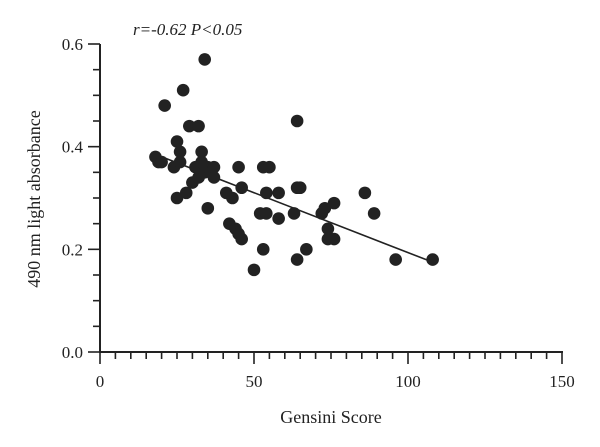 Image resolution: width=600 pixels, height=447 pixels. Describe the element at coordinates (330, 417) in the screenshot. I see `x-axis-title: Gensini Score` at that location.